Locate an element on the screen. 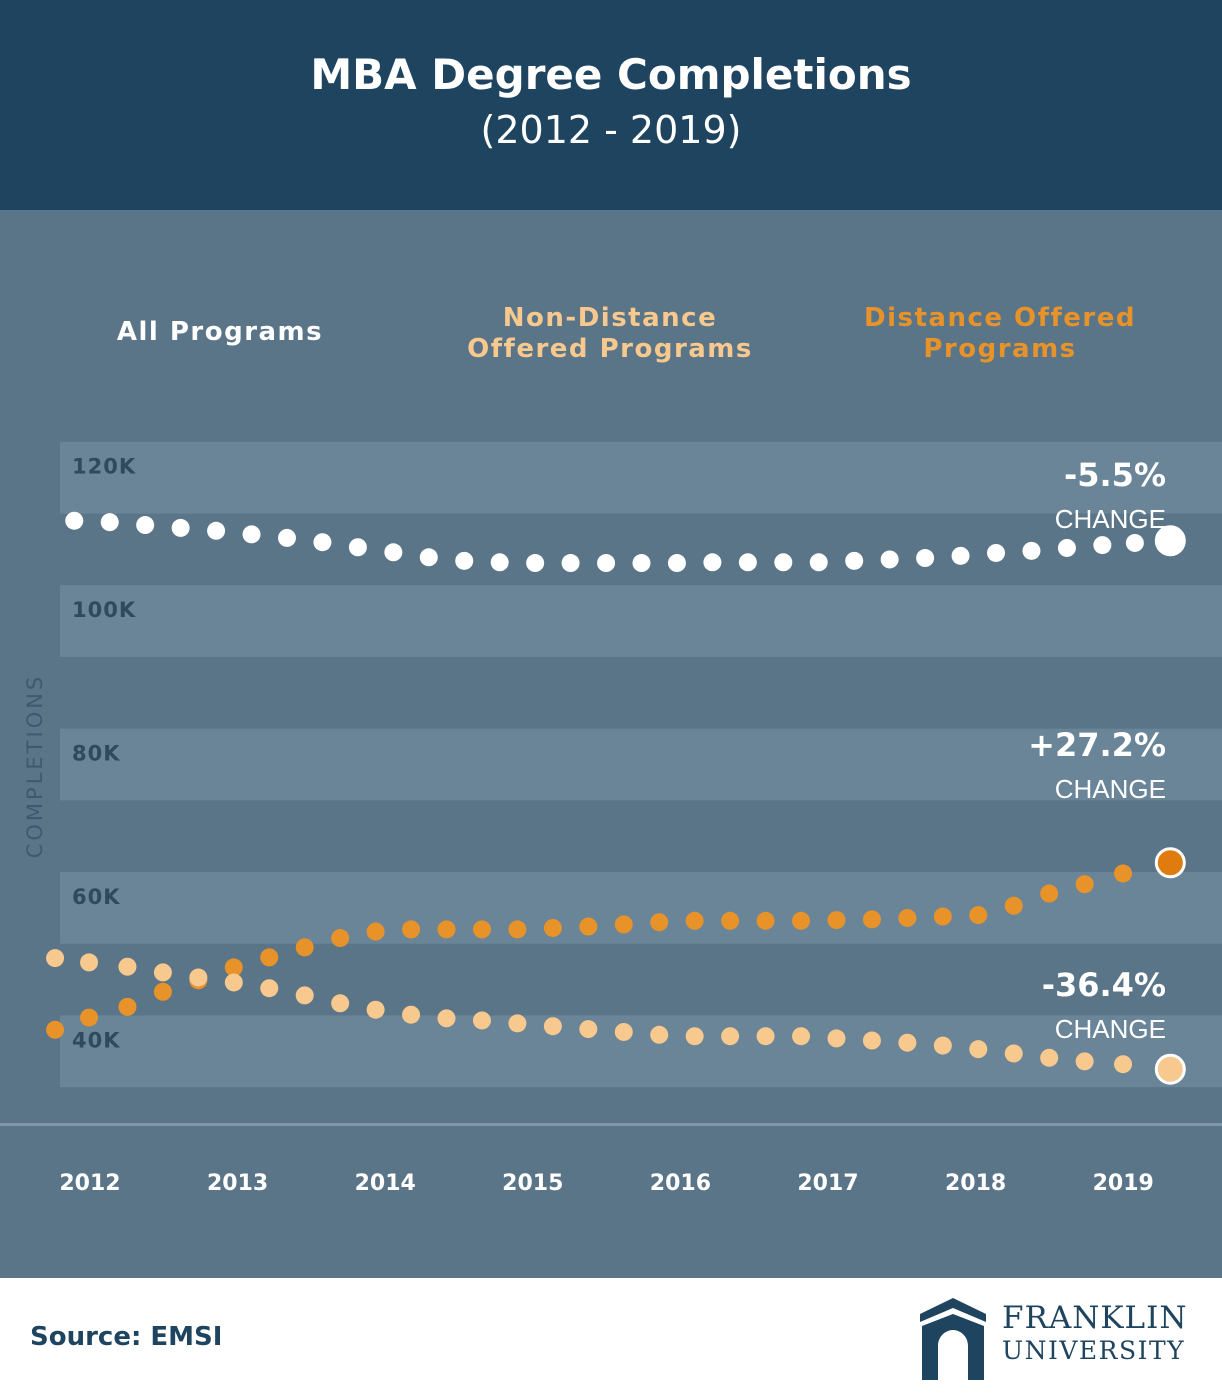 The height and width of the screenshot is (1400, 1222). franklin-university-logo: FRANKLIN UNIVERSITY is located at coordinates (1058, 1341).